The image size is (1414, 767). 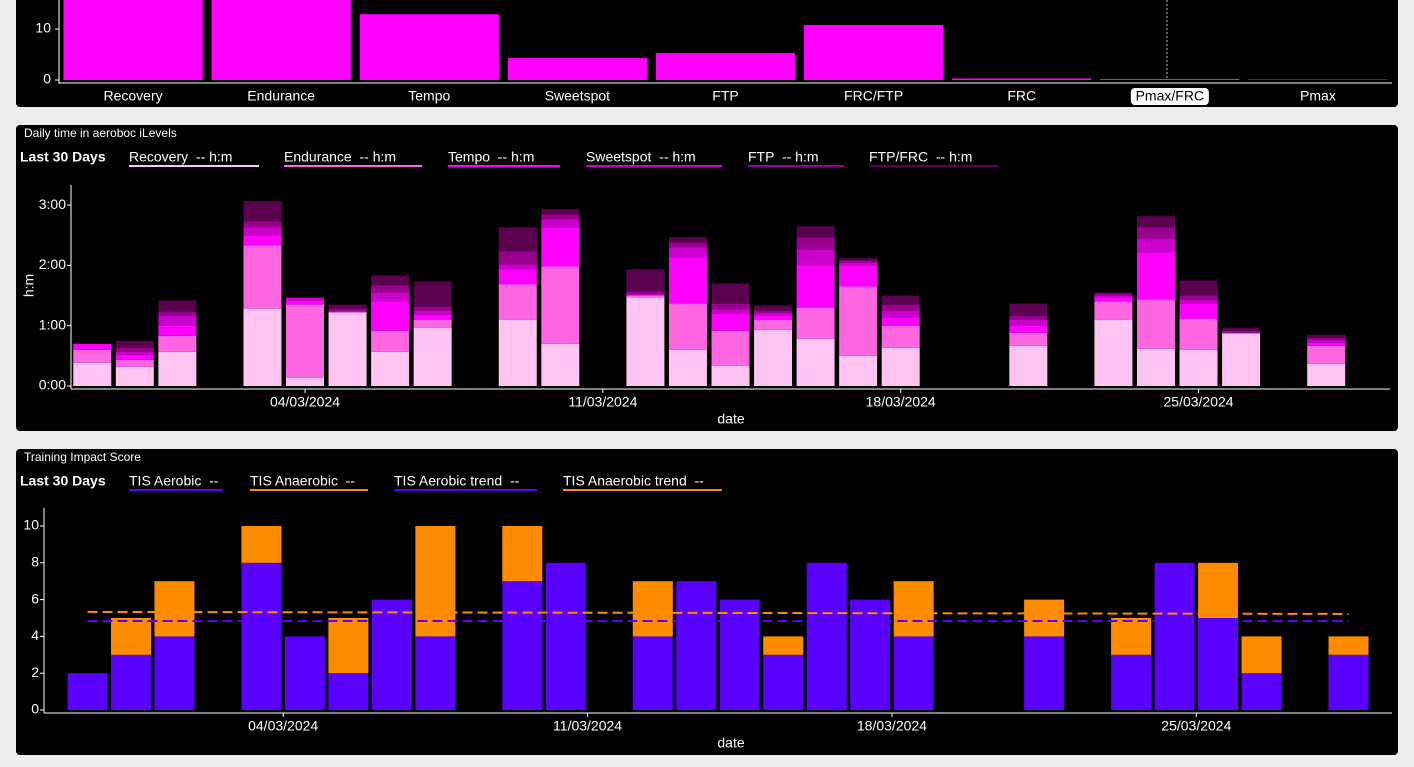 I want to click on chart-title: Training Impact Score, so click(x=82, y=457).